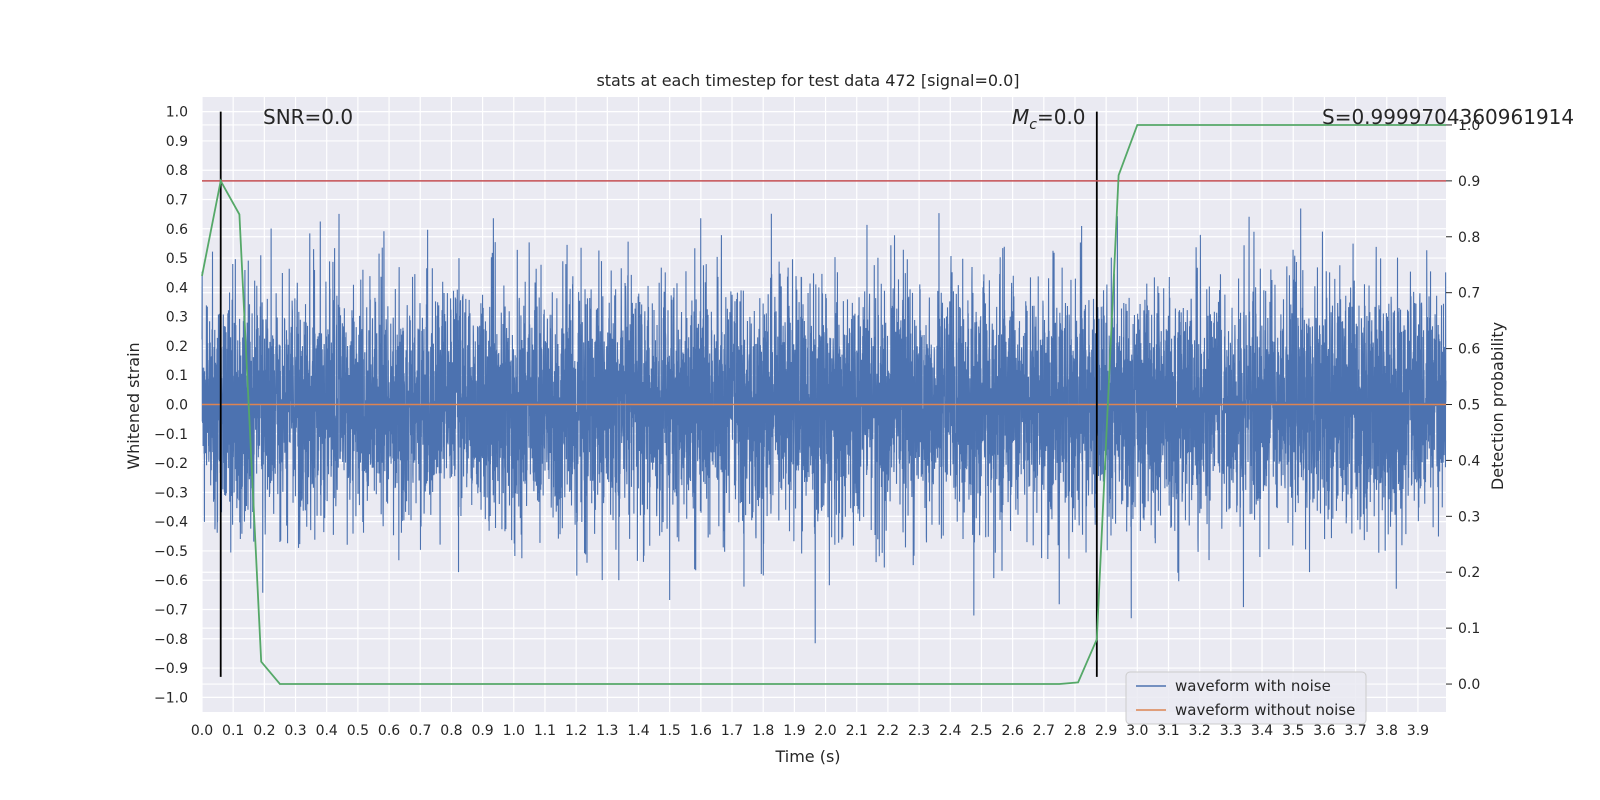 The height and width of the screenshot is (800, 1600). Describe the element at coordinates (233, 731) in the screenshot. I see `x-tick-label: 0.1` at that location.